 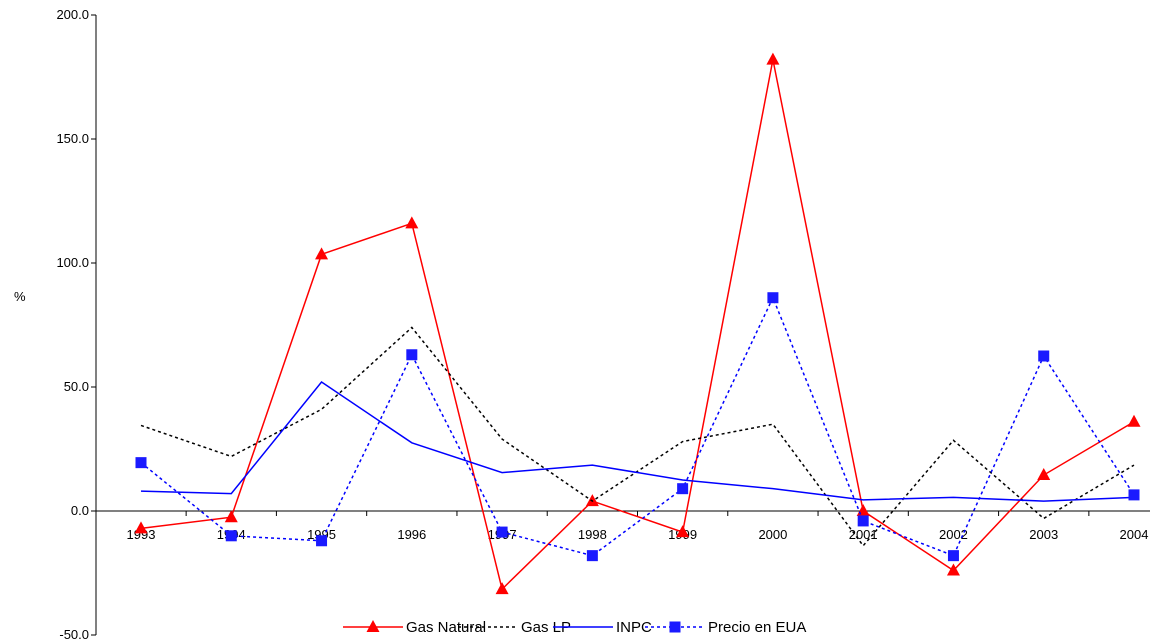 I want to click on y-tick-label: 150.0, so click(x=72, y=138).